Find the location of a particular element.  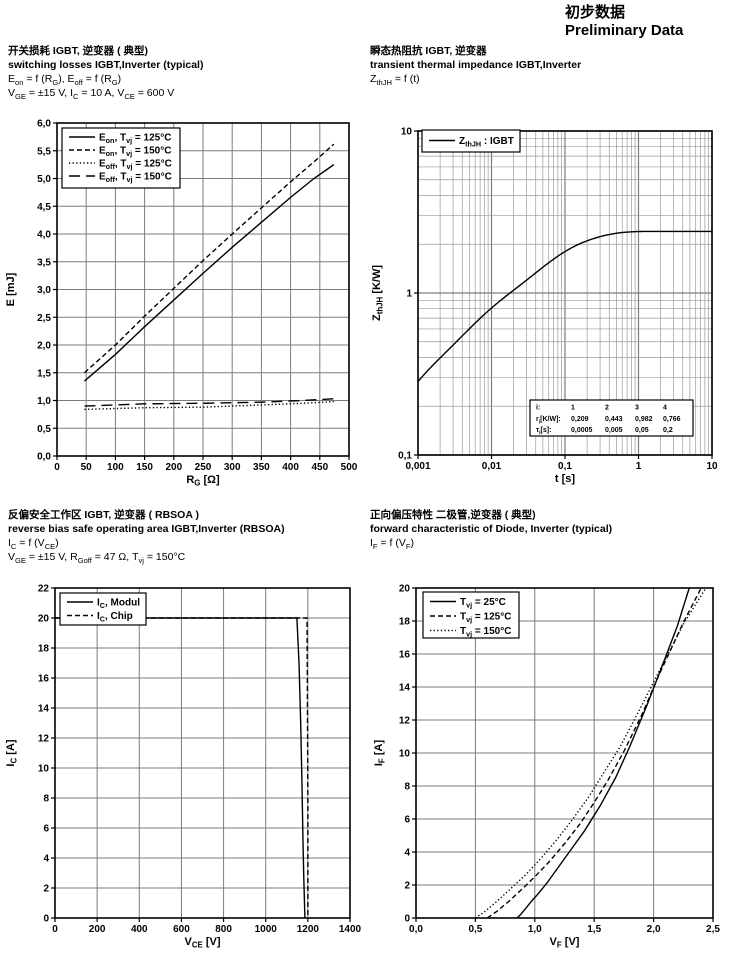

series-zthjh-igbt is located at coordinates (565, 306).